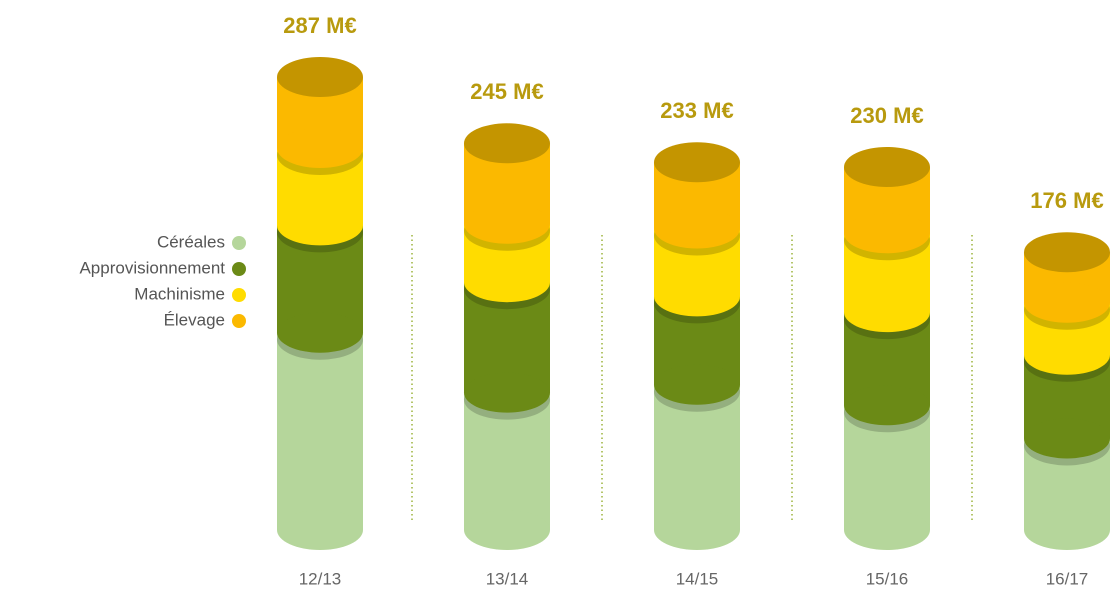  What do you see at coordinates (319, 25) in the screenshot?
I see `total-label: 287 M€` at bounding box center [319, 25].